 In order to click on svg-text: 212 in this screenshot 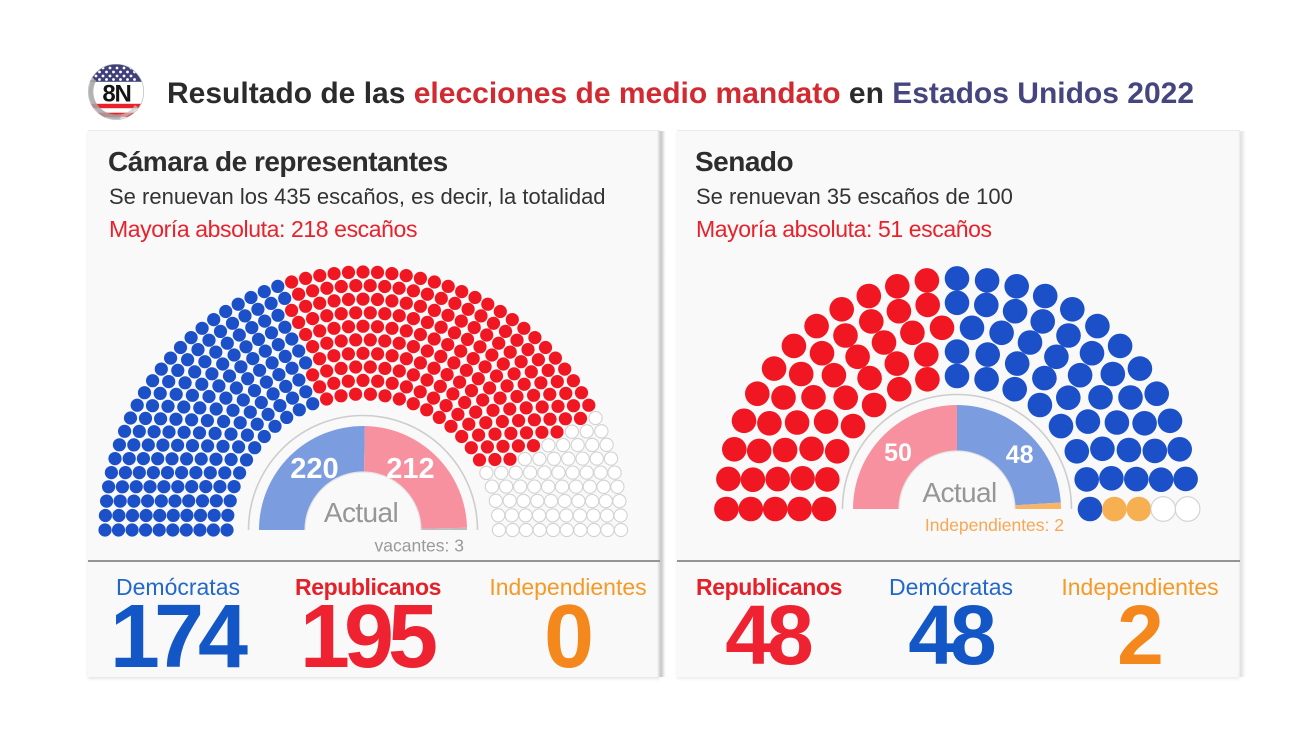, I will do `click(410, 469)`.